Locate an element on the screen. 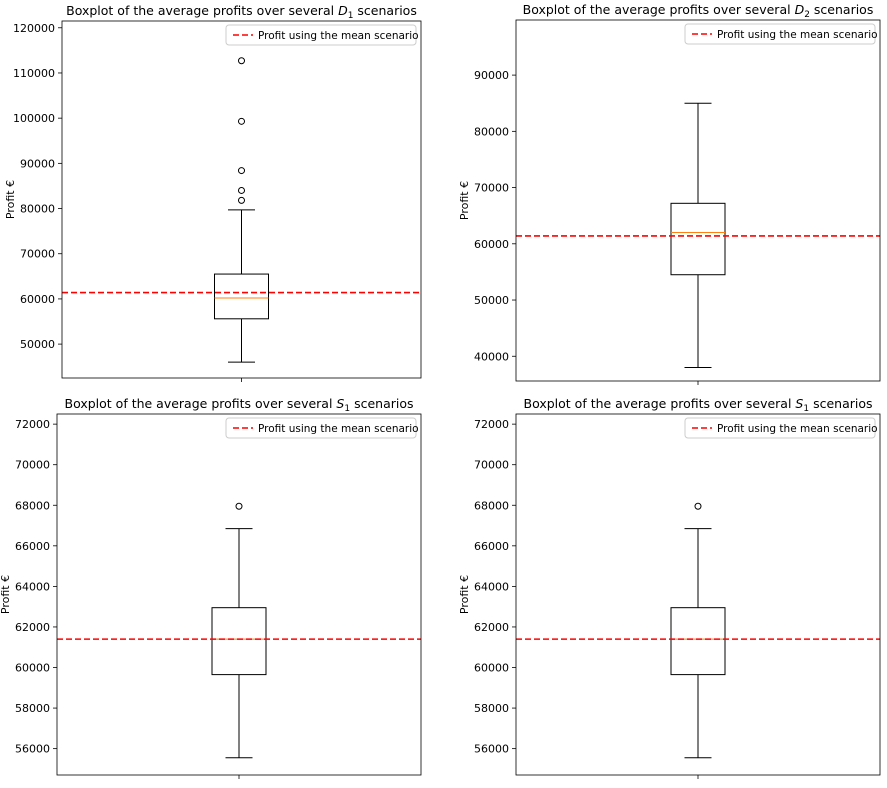 This screenshot has height=788, width=887. y-tick-label: 100000 is located at coordinates (34, 118).